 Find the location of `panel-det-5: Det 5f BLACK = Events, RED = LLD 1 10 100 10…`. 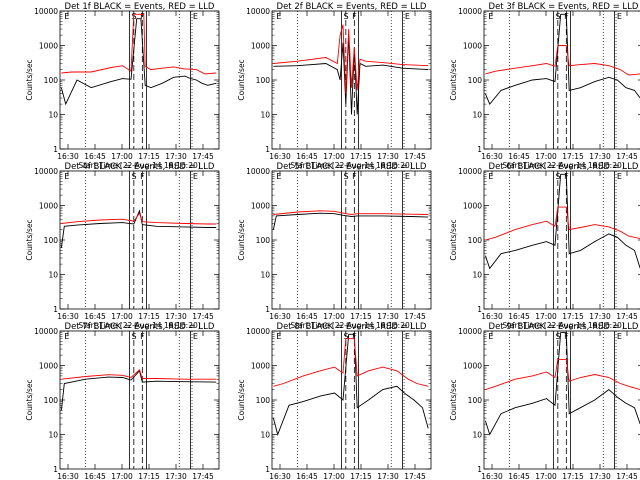

panel-det-5: Det 5f BLACK = Events, RED = LLD 1 10 100 10… is located at coordinates (334, 246).